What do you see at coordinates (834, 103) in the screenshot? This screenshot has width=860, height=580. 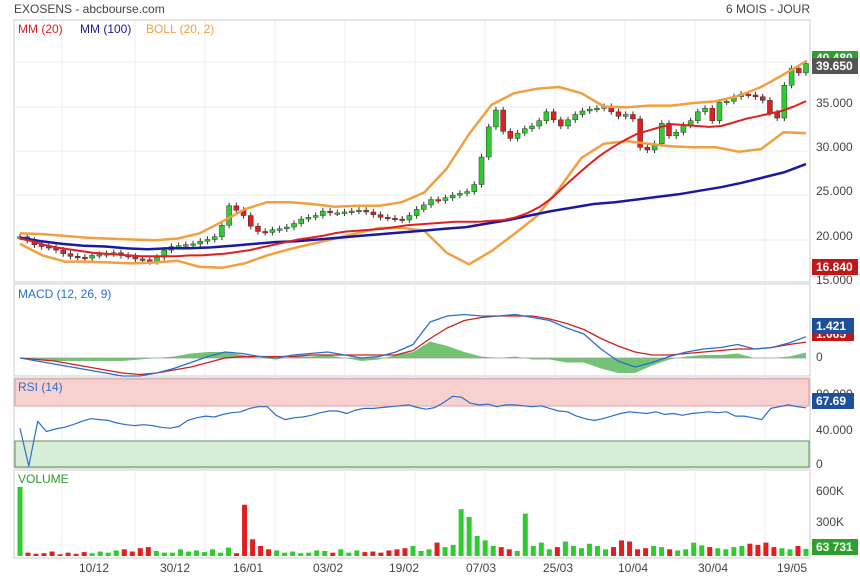 I see `price-tick-35: 35.000` at bounding box center [834, 103].